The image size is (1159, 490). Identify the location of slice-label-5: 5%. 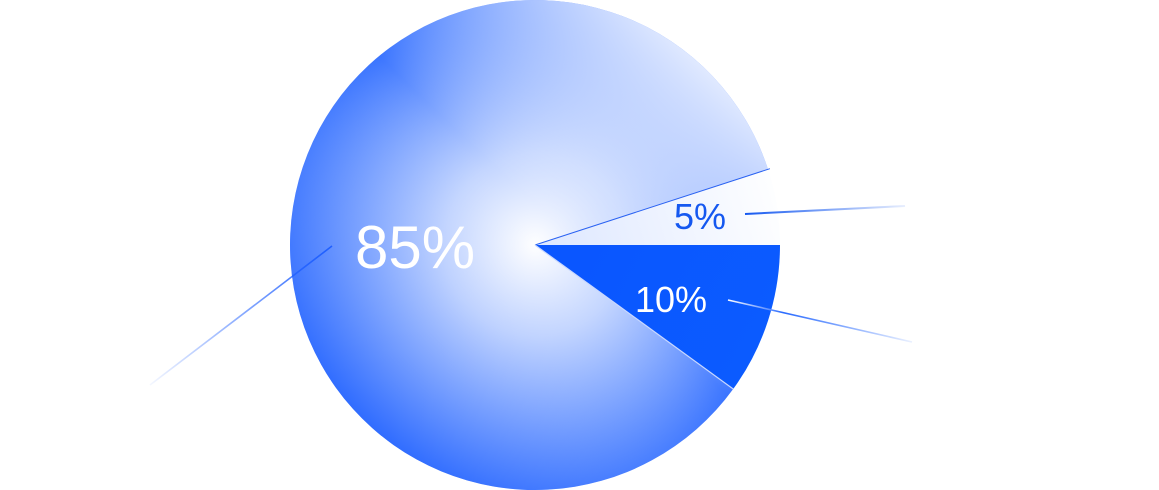
(700, 216).